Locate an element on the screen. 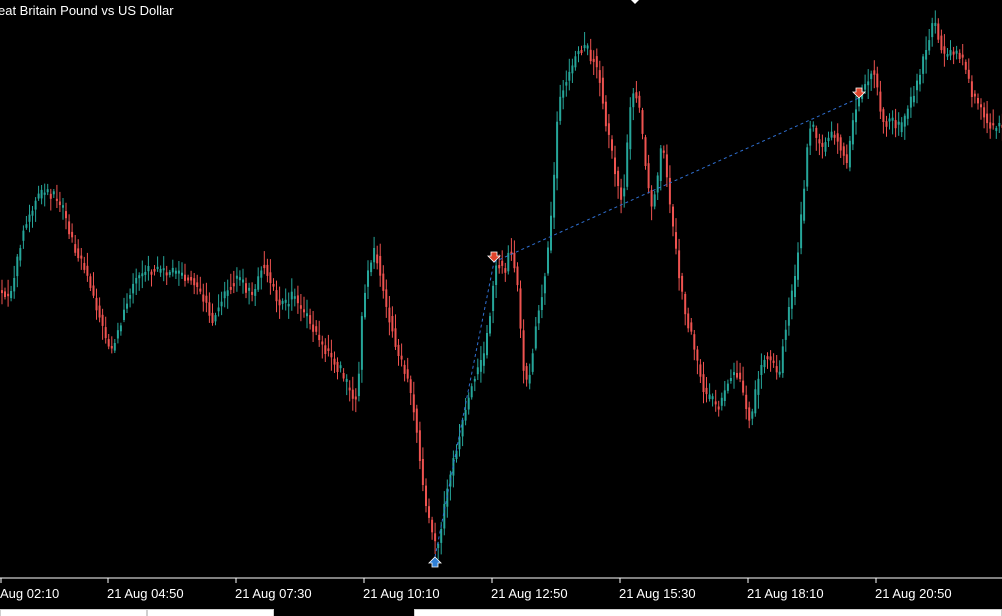  trade-connector-line is located at coordinates (464, 409).